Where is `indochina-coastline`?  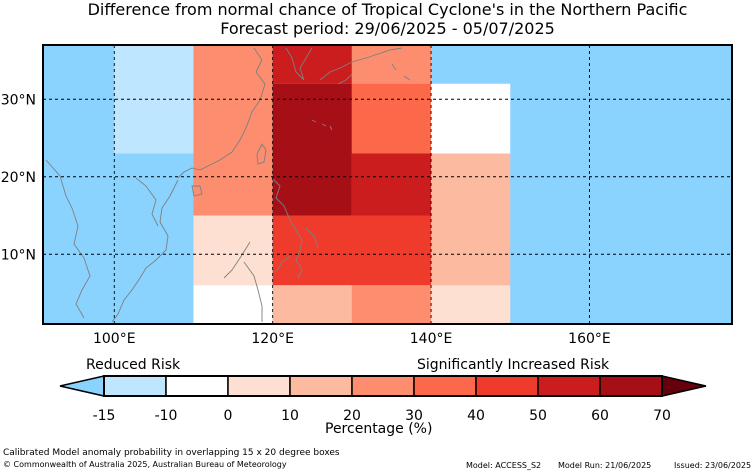
indochina-coastline is located at coordinates (112, 241).